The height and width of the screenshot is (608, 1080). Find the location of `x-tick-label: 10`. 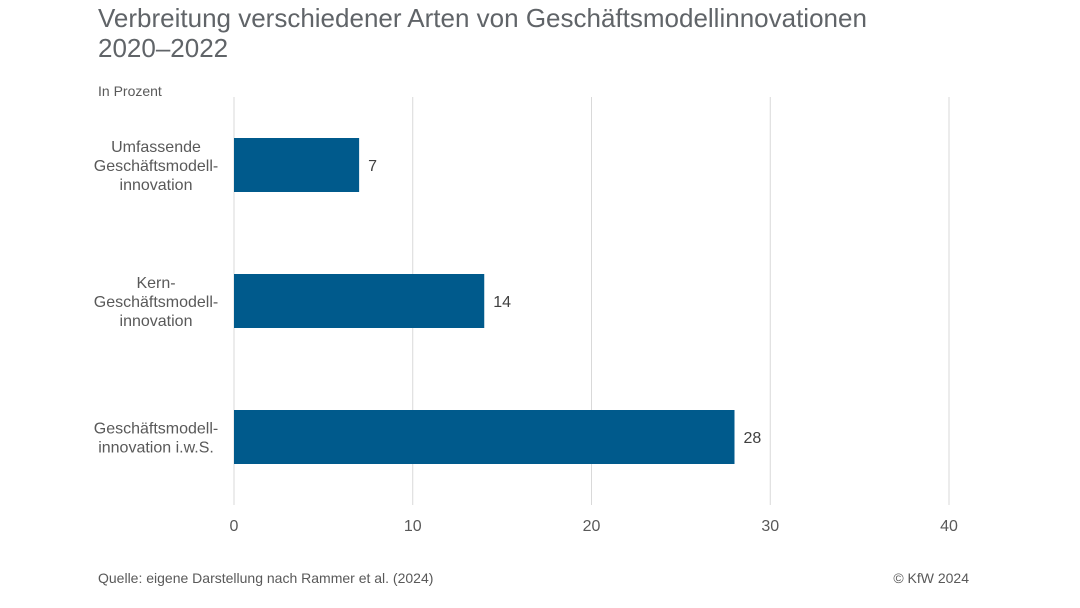

x-tick-label: 10 is located at coordinates (413, 526).